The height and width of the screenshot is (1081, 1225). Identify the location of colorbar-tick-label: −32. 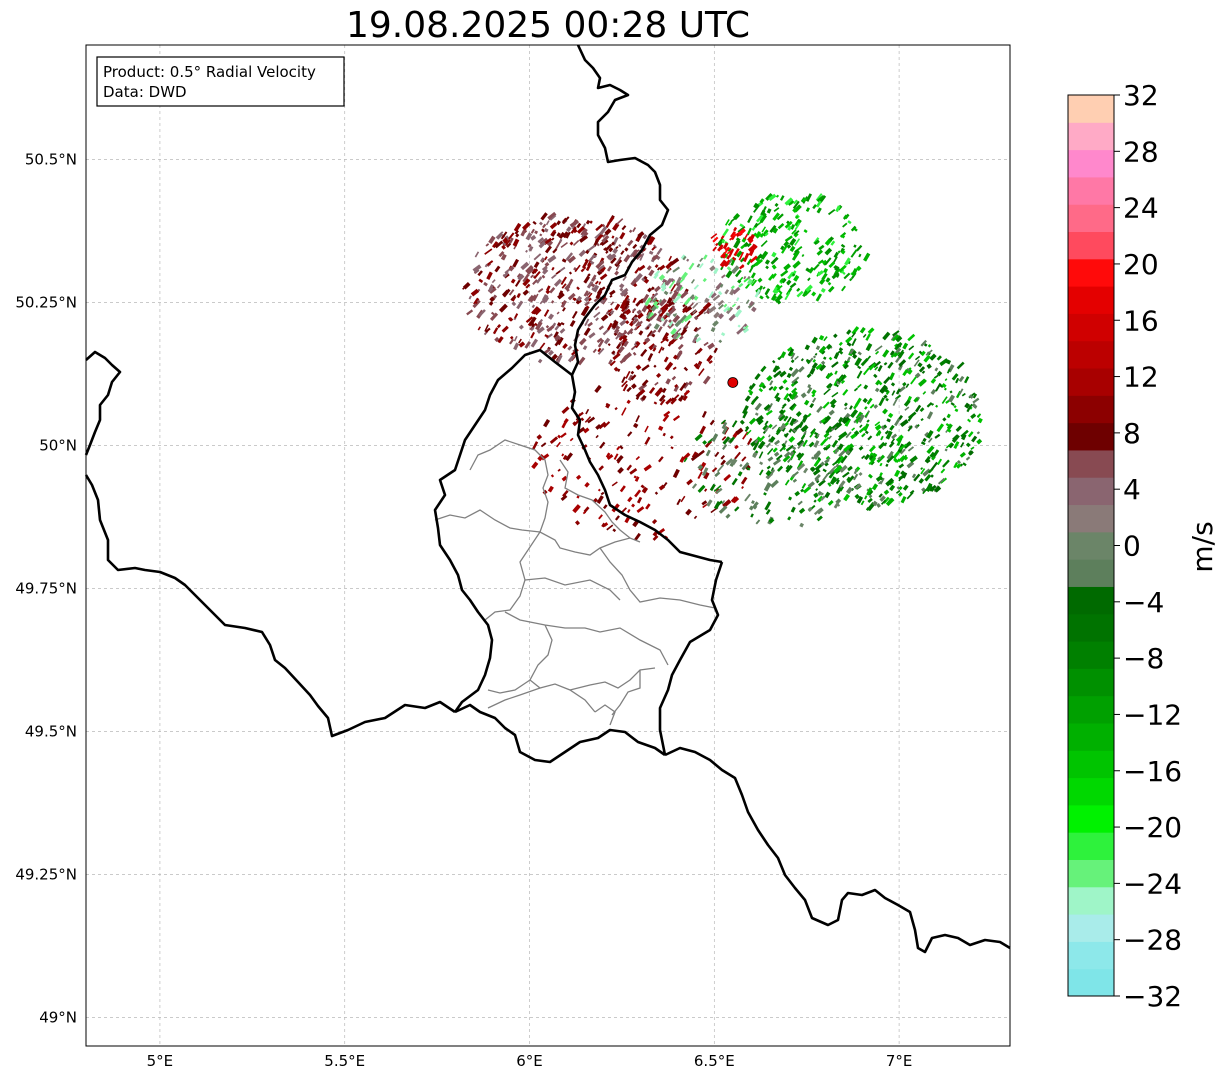
(1152, 996).